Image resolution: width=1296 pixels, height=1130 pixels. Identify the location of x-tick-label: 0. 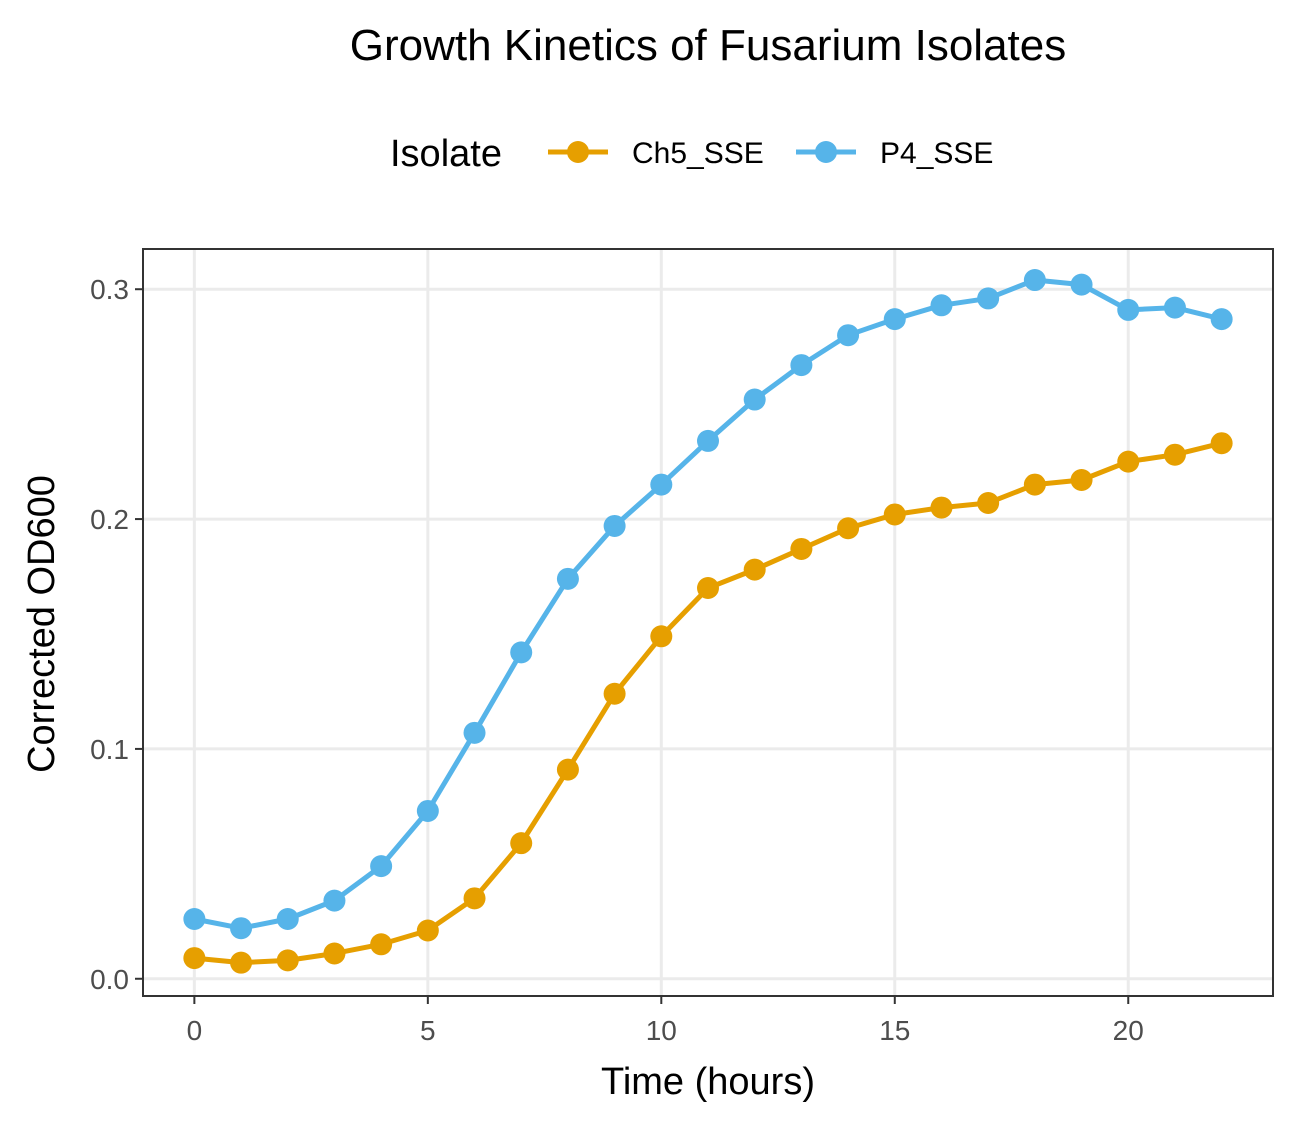
(195, 1030).